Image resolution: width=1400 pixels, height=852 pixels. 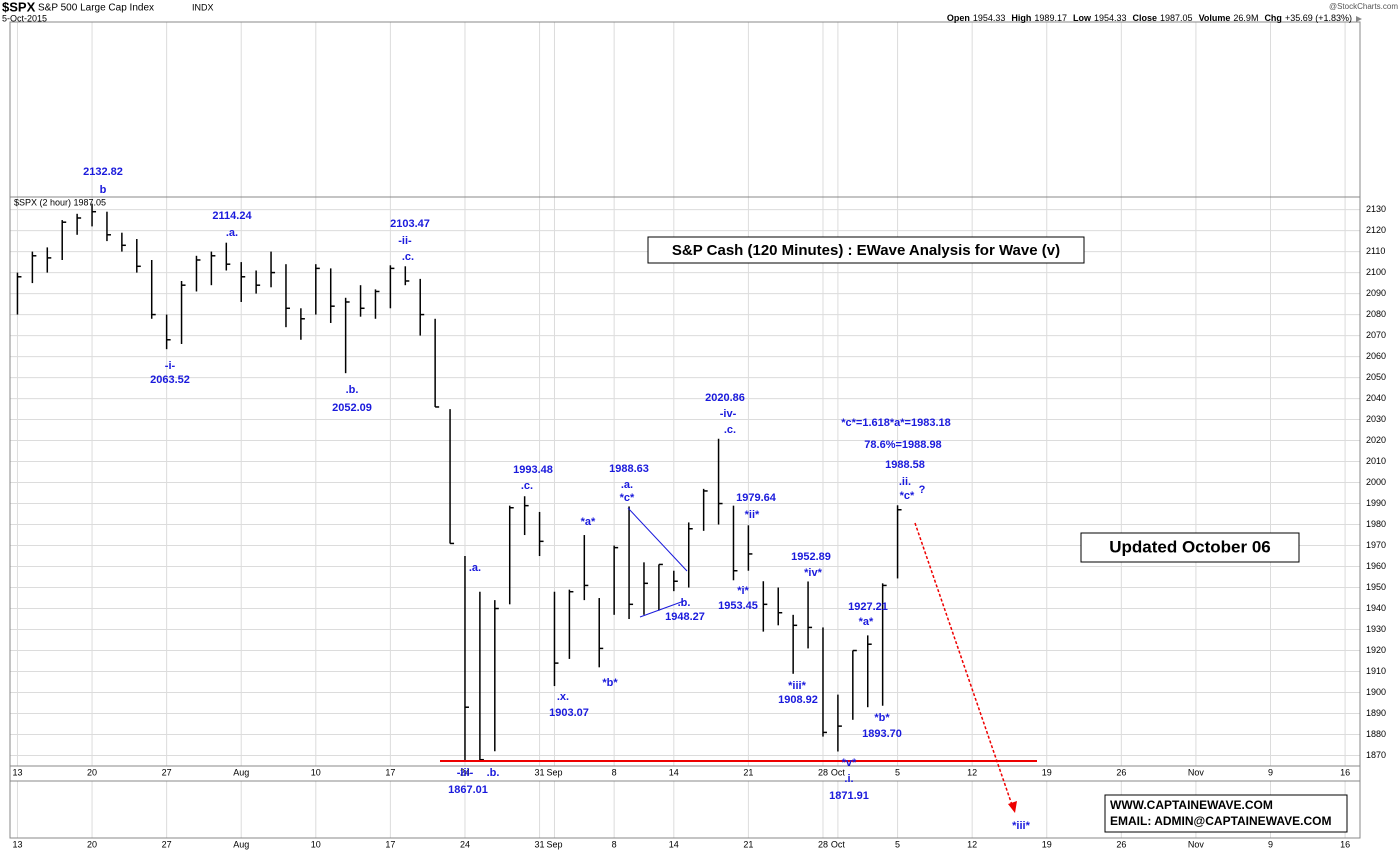 I want to click on annotation: 1871.91, so click(x=849, y=796).